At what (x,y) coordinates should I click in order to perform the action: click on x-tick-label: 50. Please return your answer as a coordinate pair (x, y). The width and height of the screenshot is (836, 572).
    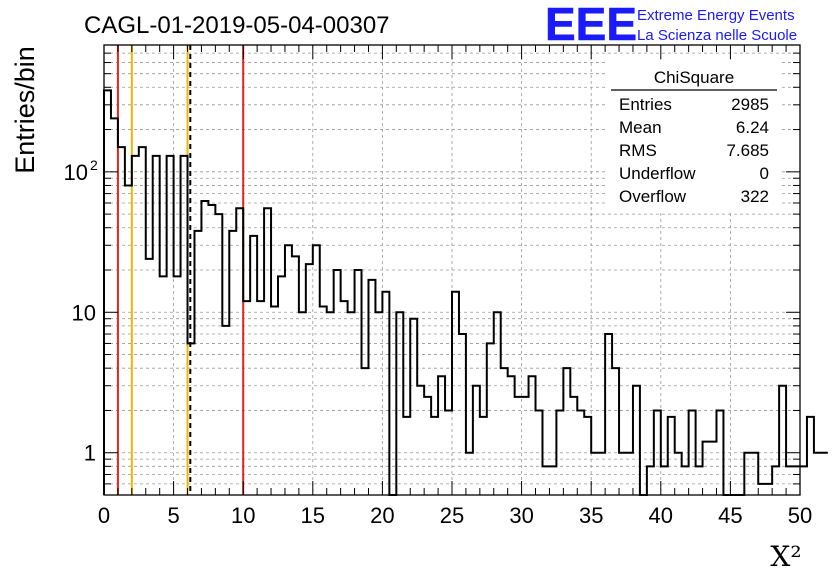
    Looking at the image, I should click on (800, 515).